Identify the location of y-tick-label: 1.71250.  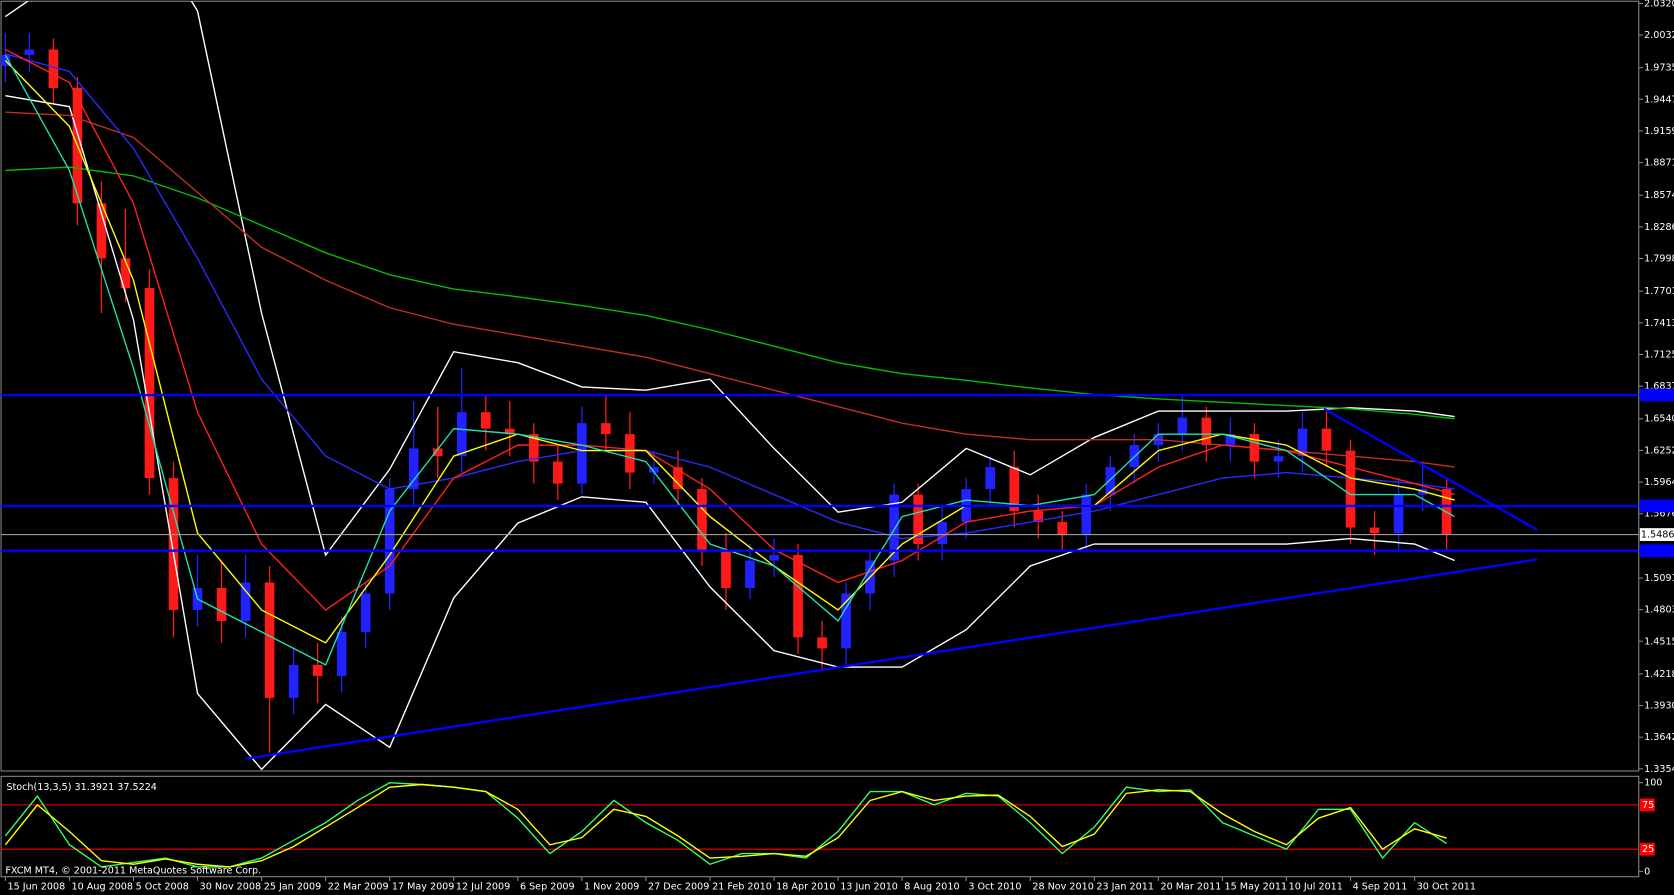
(1659, 354).